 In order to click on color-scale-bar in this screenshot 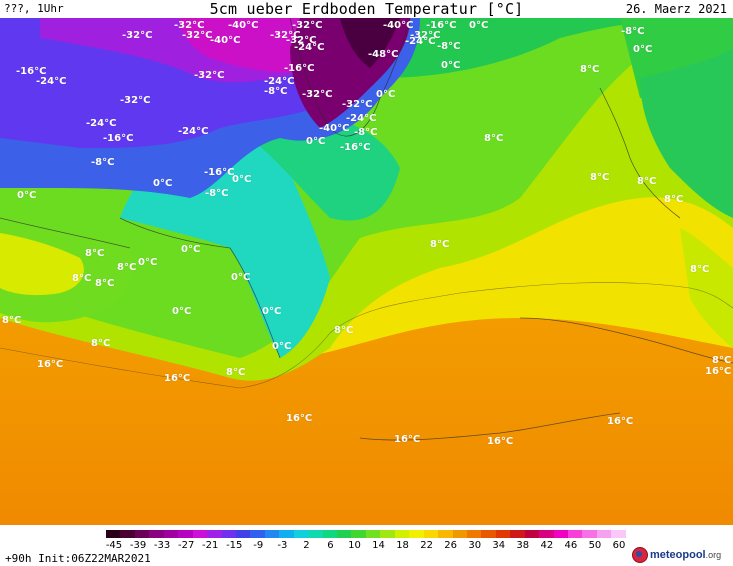, I will do `click(366, 534)`.